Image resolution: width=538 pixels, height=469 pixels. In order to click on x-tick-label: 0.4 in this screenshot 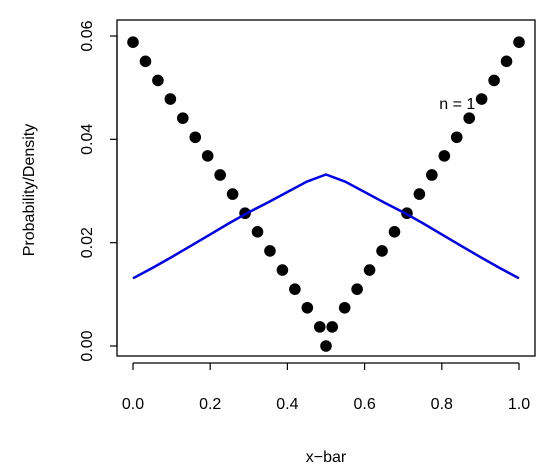, I will do `click(287, 404)`.